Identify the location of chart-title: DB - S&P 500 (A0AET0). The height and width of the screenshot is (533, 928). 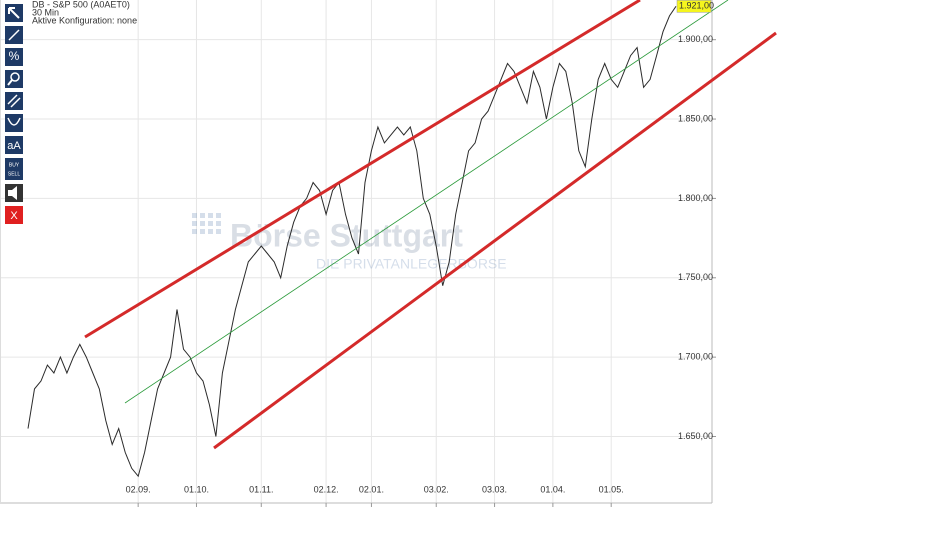
(81, 4).